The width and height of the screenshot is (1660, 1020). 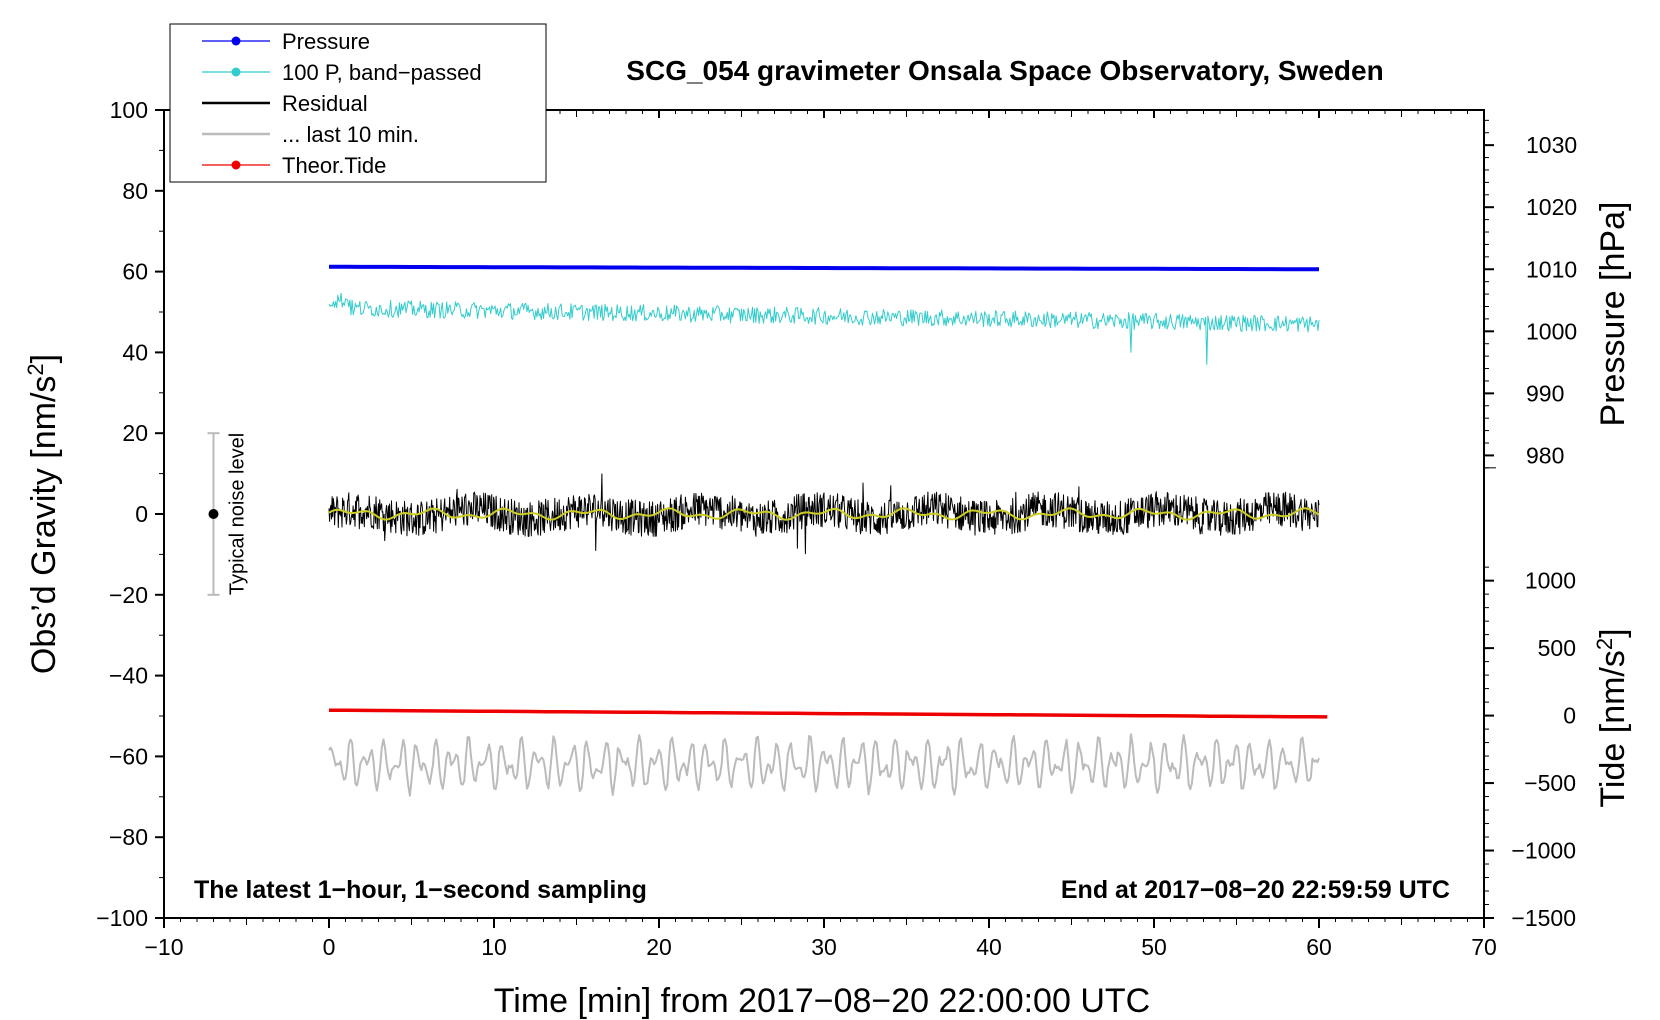 What do you see at coordinates (1569, 716) in the screenshot?
I see `tide-tick-label: 0` at bounding box center [1569, 716].